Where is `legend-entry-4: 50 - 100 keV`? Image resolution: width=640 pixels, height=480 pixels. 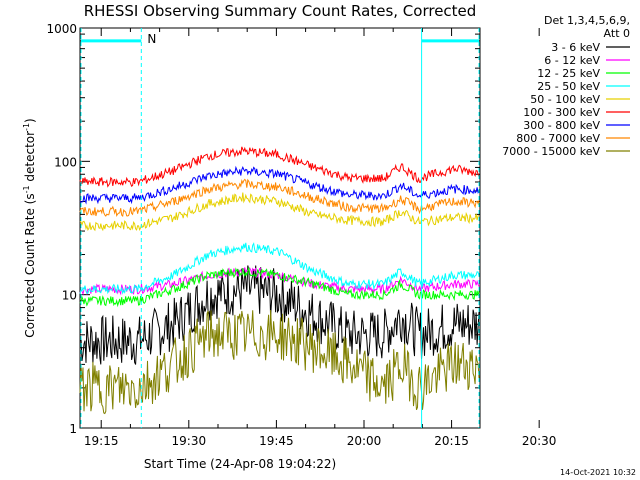 legend-entry-4: 50 - 100 keV is located at coordinates (565, 99).